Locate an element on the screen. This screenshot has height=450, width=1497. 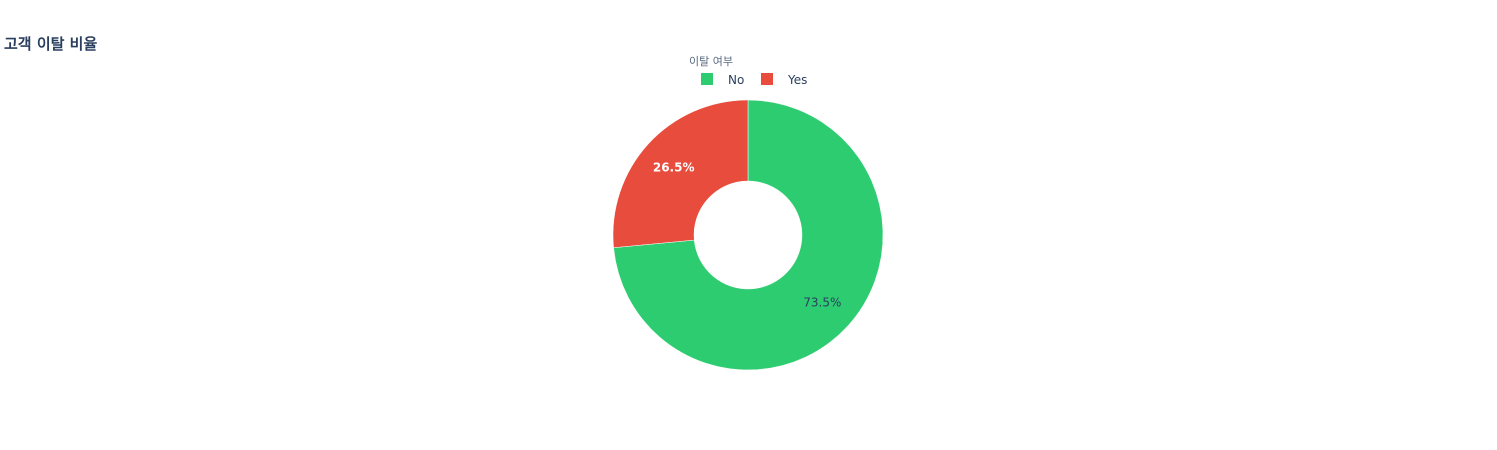
chart-title: 고객 이탈 비율 is located at coordinates (50, 44).